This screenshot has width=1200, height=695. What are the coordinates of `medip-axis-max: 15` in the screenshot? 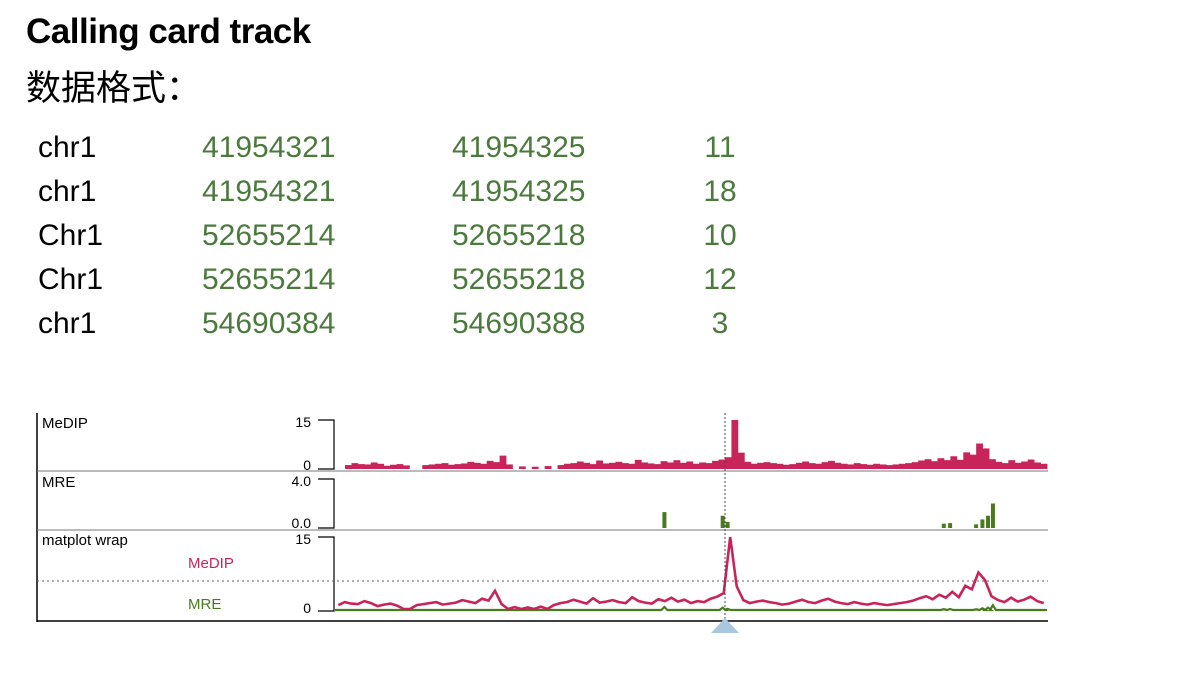 It's located at (303, 422).